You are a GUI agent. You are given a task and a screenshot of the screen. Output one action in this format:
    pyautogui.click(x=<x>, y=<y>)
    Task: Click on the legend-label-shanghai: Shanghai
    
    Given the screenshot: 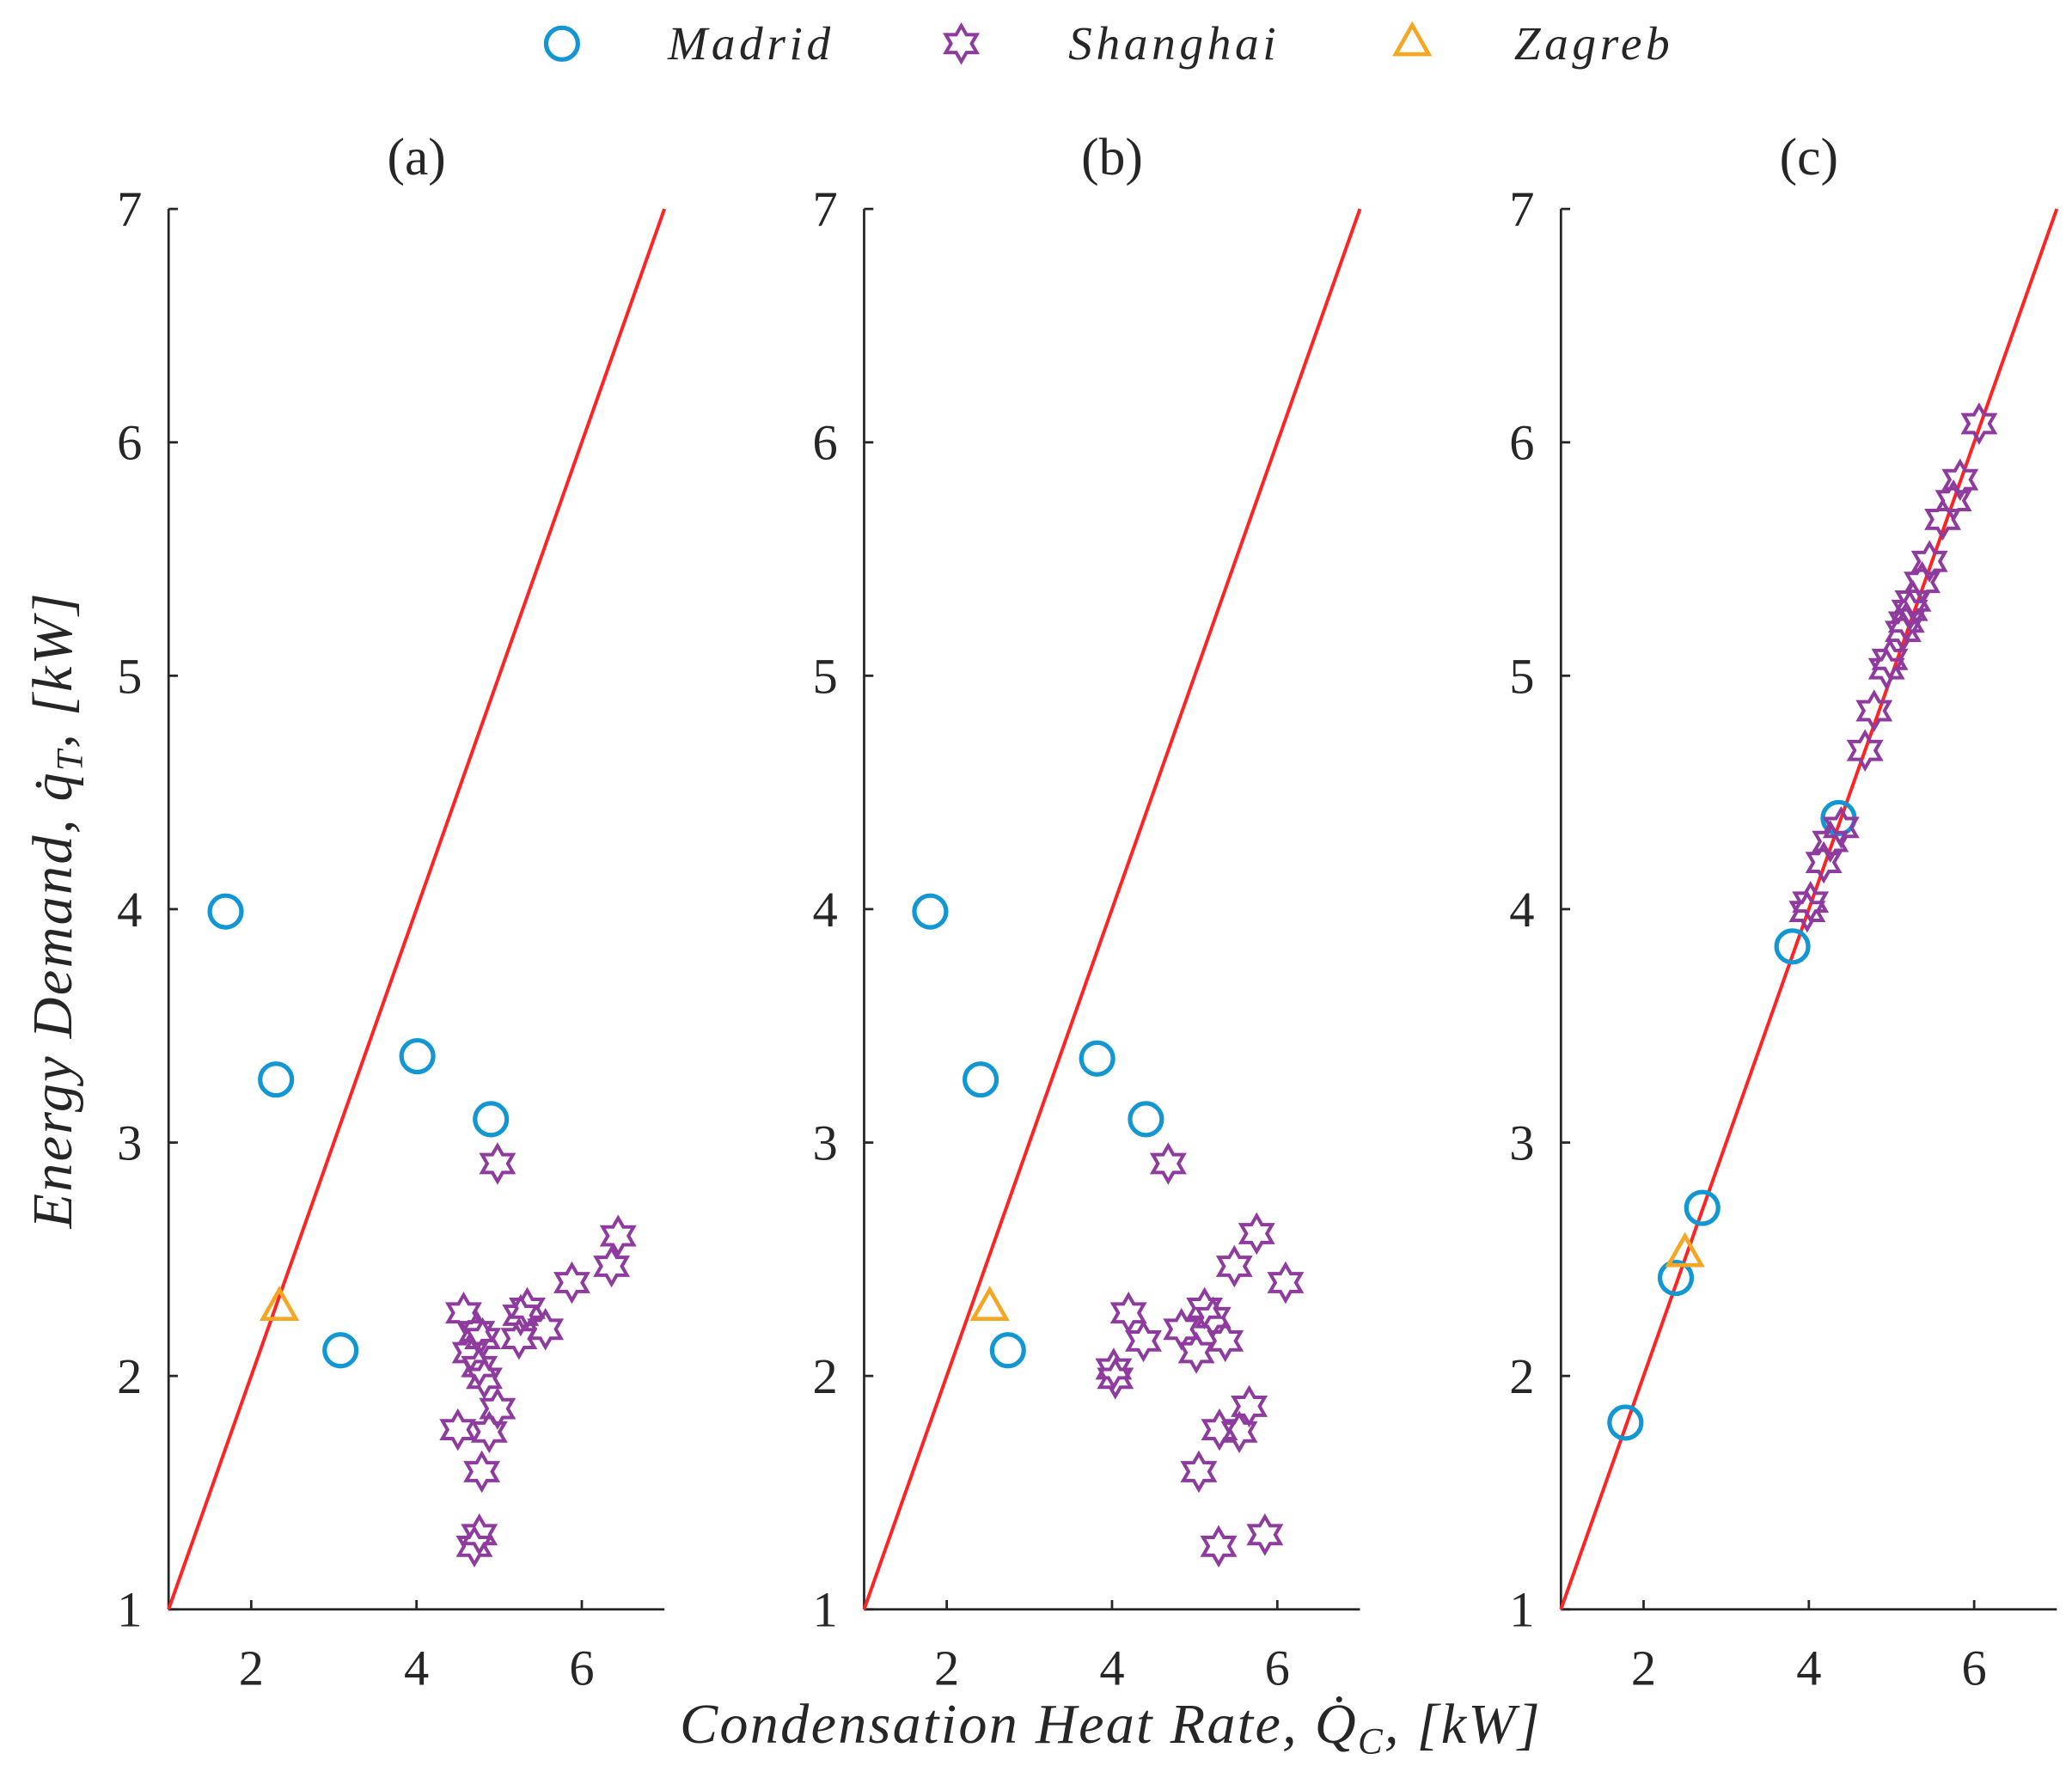 What is the action you would take?
    pyautogui.click(x=1174, y=43)
    